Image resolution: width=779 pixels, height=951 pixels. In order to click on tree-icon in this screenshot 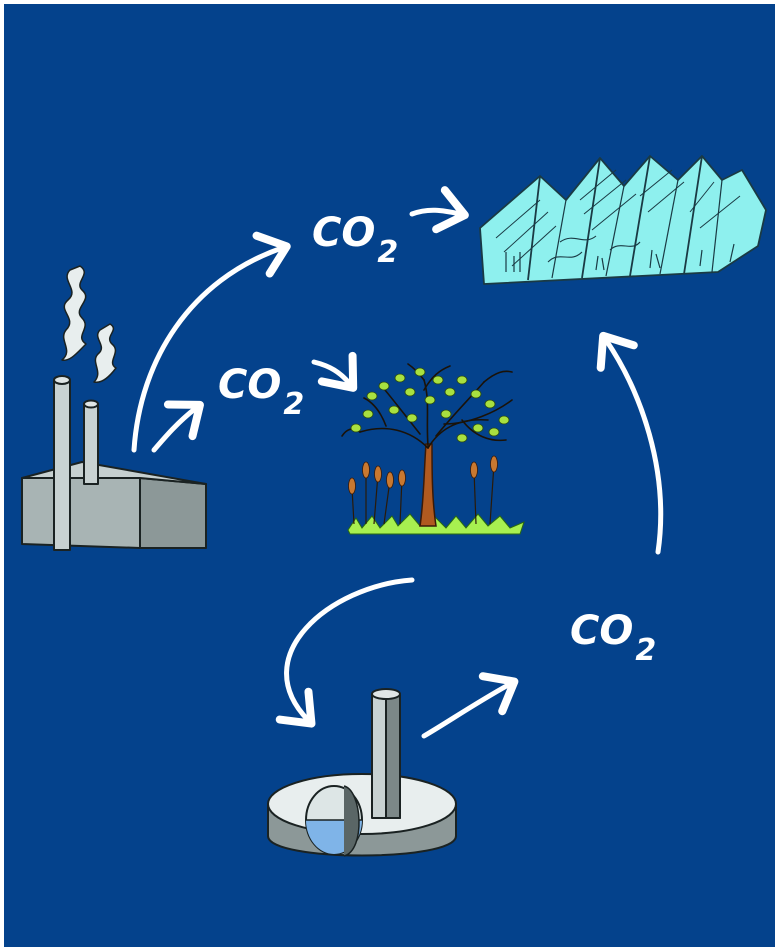, I will do `click(433, 449)`.